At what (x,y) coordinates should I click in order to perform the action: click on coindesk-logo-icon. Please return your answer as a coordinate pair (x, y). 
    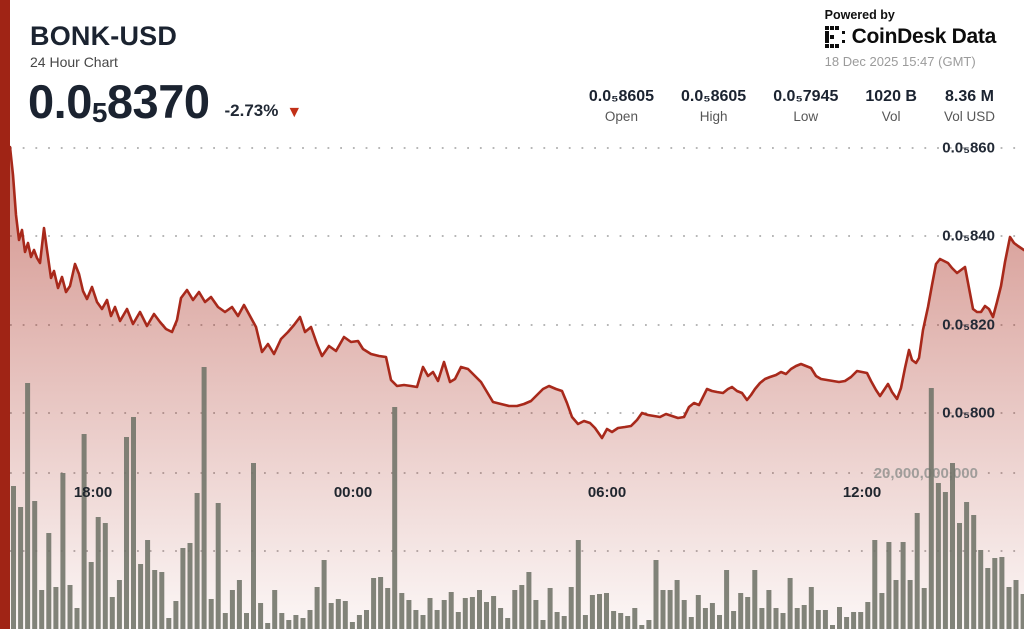
    Looking at the image, I should click on (834, 37).